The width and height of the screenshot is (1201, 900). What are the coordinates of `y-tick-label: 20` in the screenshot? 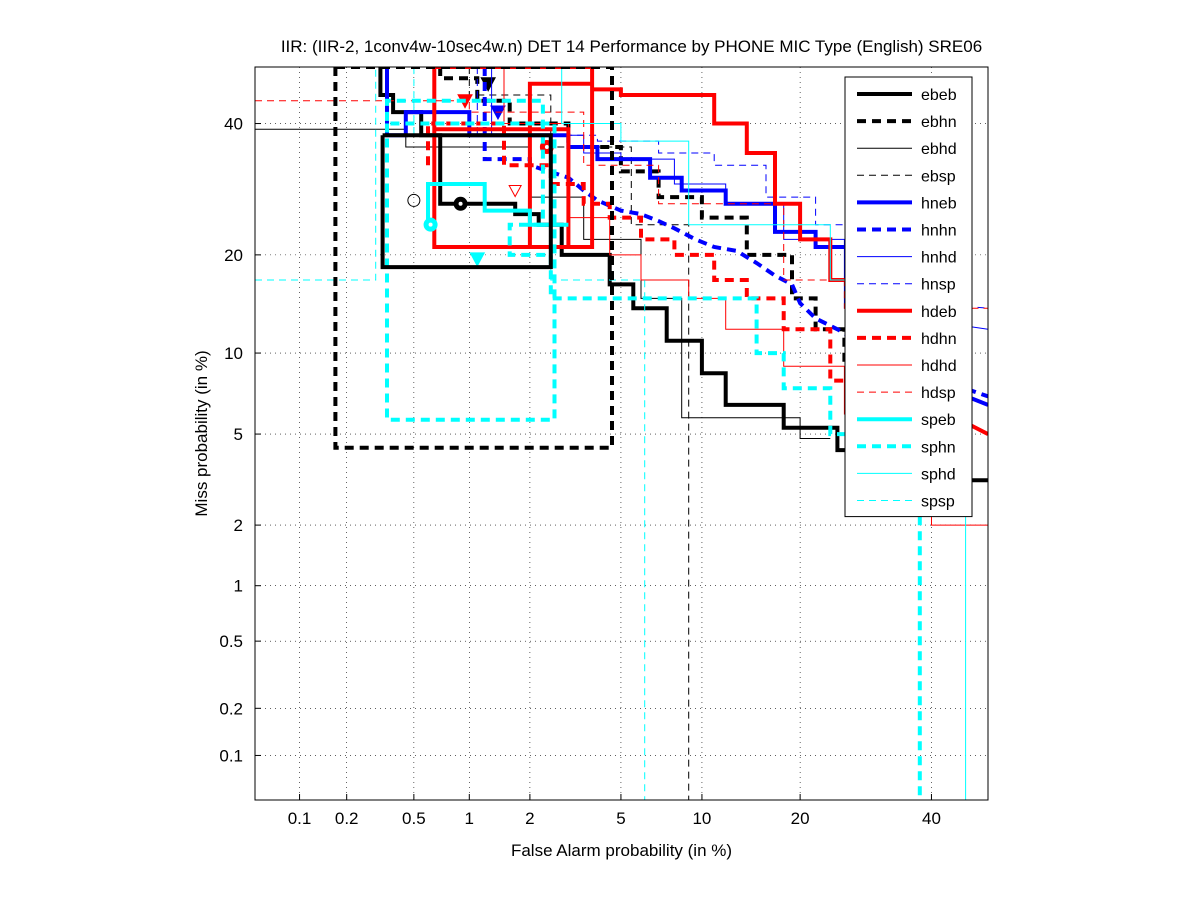 It's located at (233, 255).